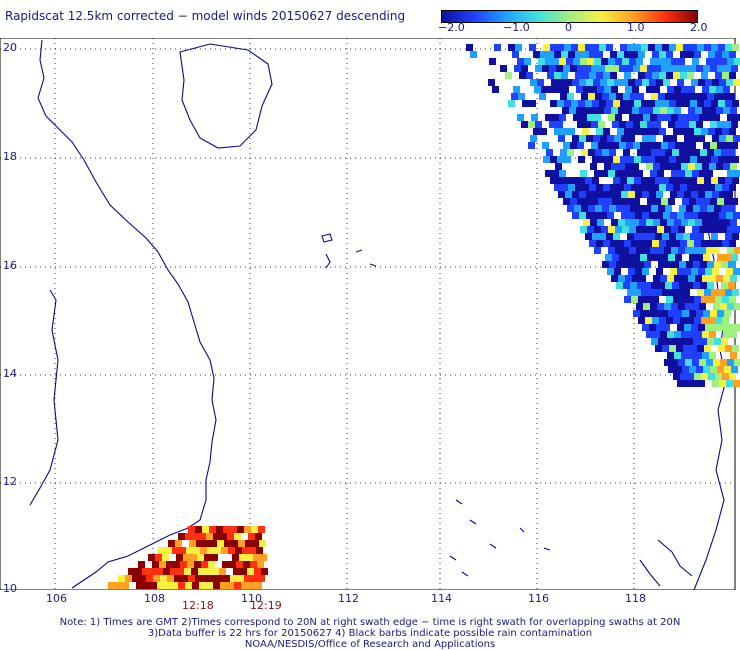 This screenshot has height=650, width=740. I want to click on lon-label-118: 118, so click(635, 598).